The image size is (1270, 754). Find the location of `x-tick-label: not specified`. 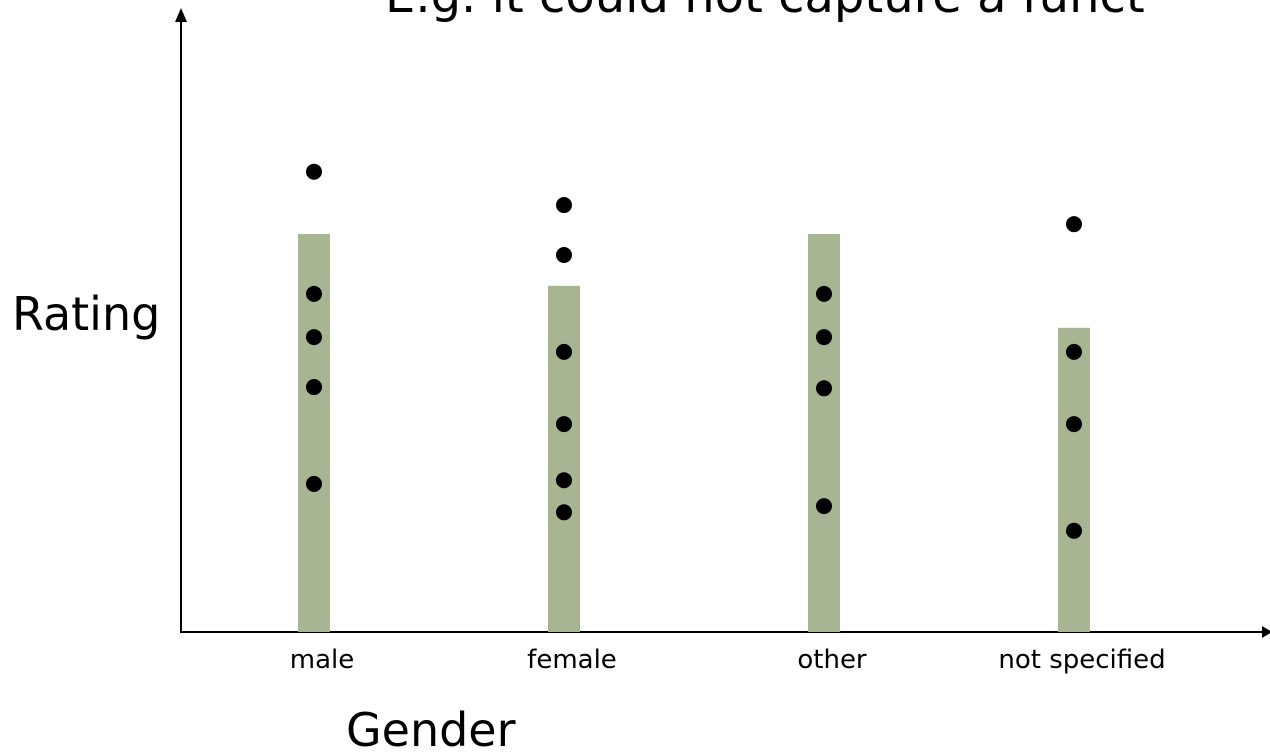

x-tick-label: not specified is located at coordinates (1081, 660).